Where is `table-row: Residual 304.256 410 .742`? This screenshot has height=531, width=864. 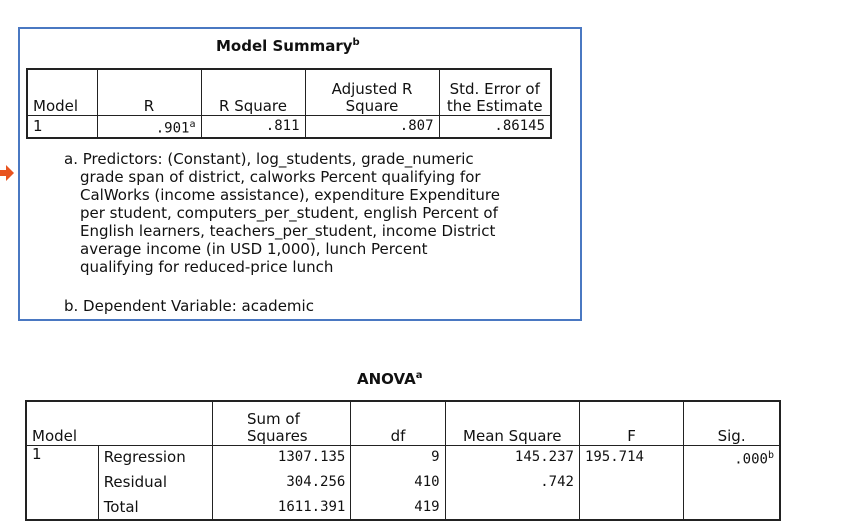
table-row: Residual 304.256 410 .742 is located at coordinates (403, 482).